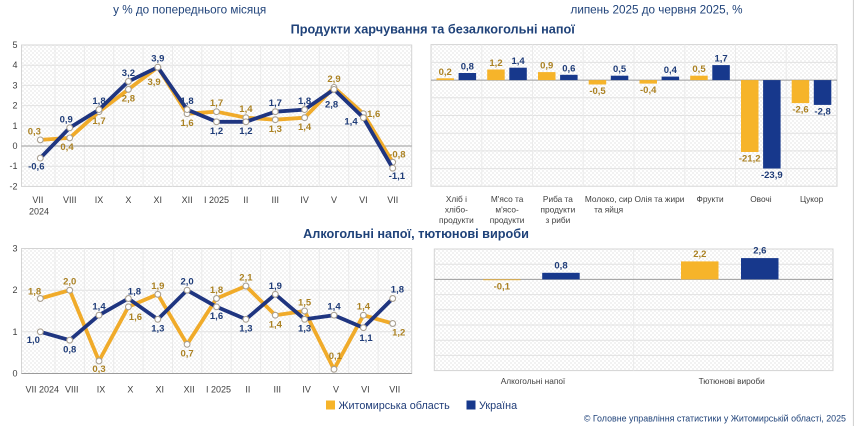 The height and width of the screenshot is (426, 859). I want to click on svg-text: 0,7, so click(186, 354).